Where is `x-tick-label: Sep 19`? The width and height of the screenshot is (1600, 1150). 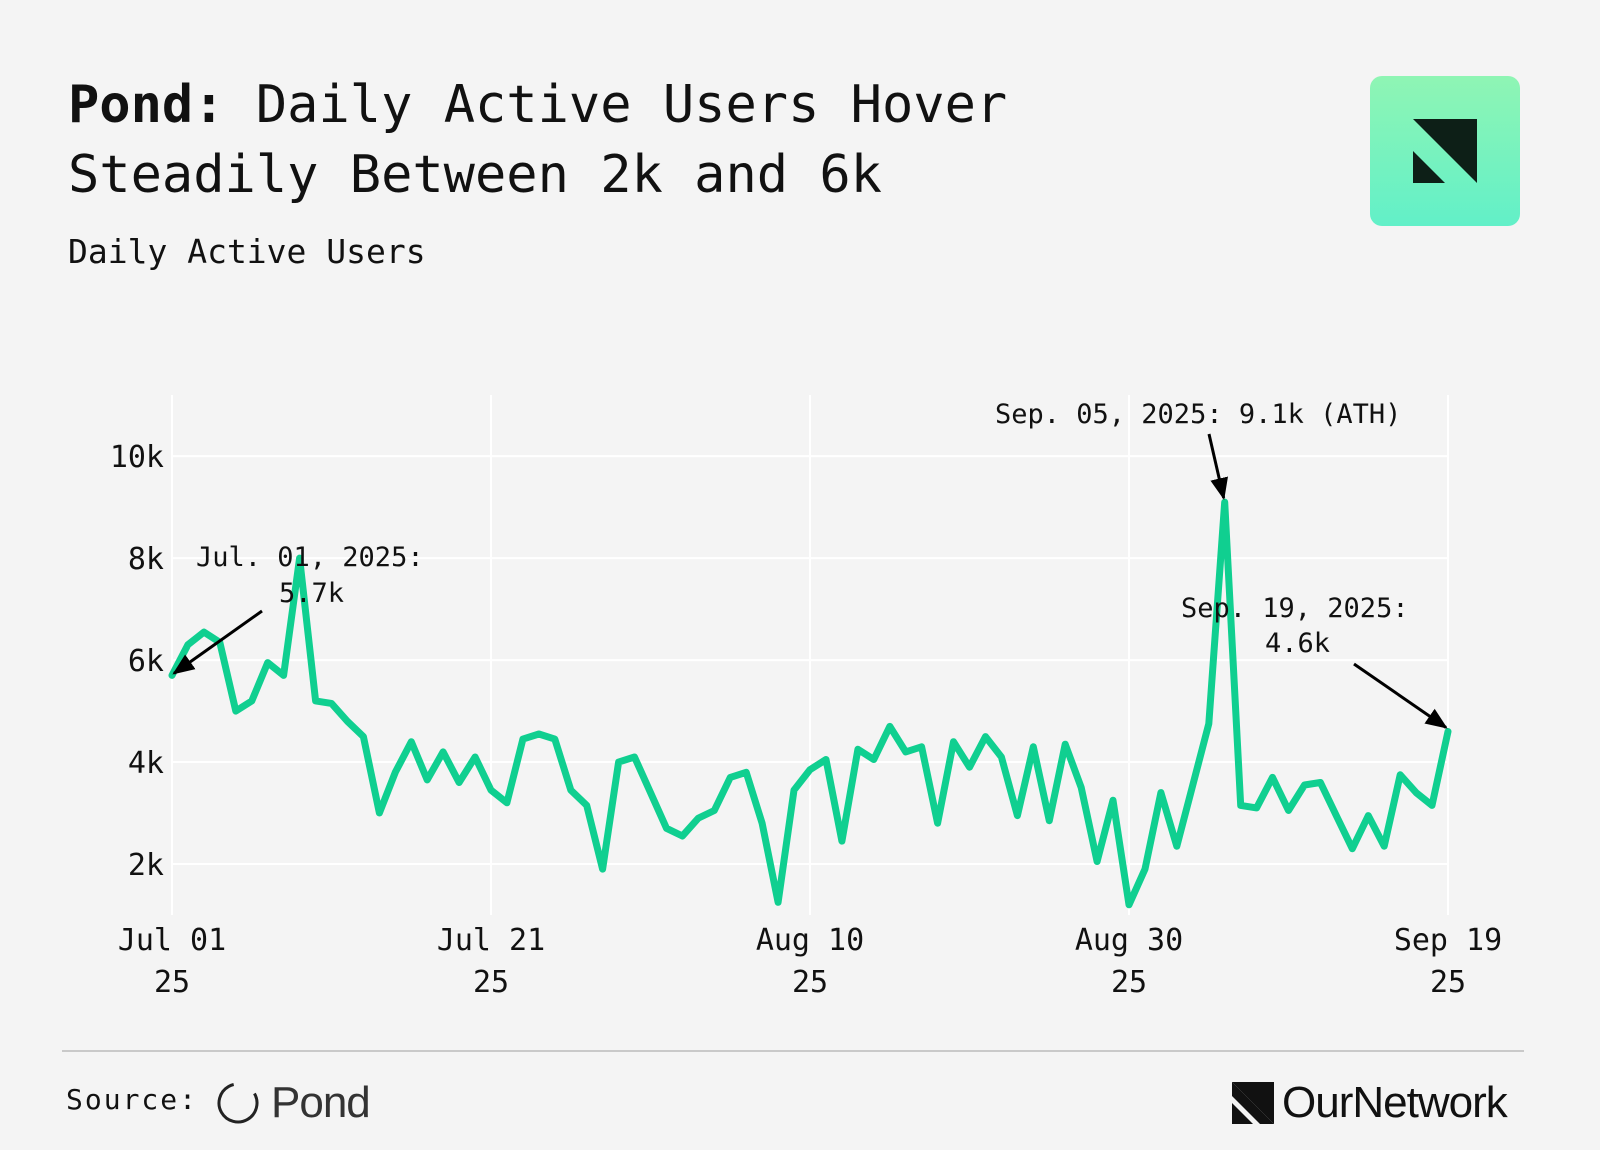
x-tick-label: Sep 19 is located at coordinates (1448, 940).